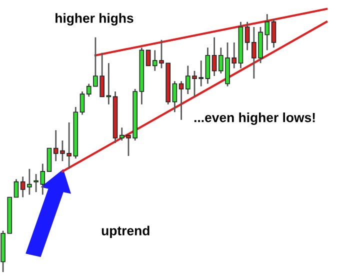 This screenshot has height=276, width=349. Describe the element at coordinates (254, 118) in the screenshot. I see `annotation: ...even higher lows!` at that location.